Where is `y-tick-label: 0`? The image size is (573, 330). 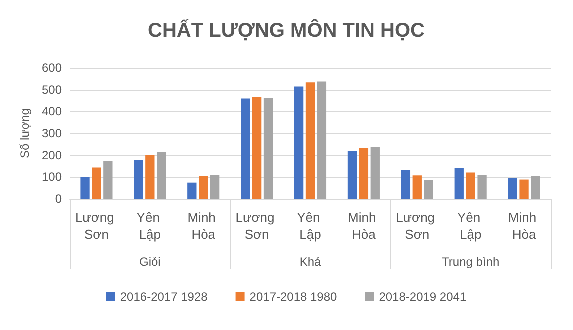 y-tick-label: 0 is located at coordinates (58, 199).